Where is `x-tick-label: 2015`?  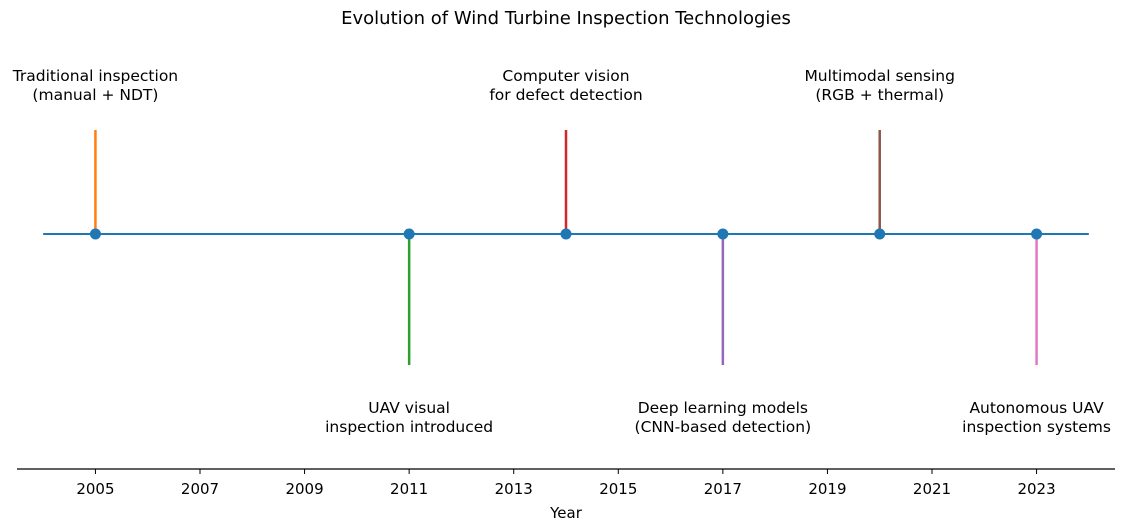 x-tick-label: 2015 is located at coordinates (618, 489).